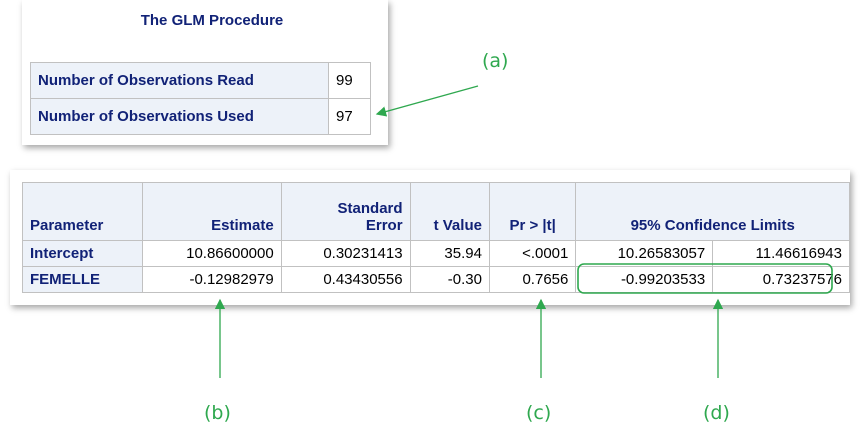  Describe the element at coordinates (212, 20) in the screenshot. I see `title: The GLM Procedure` at that location.